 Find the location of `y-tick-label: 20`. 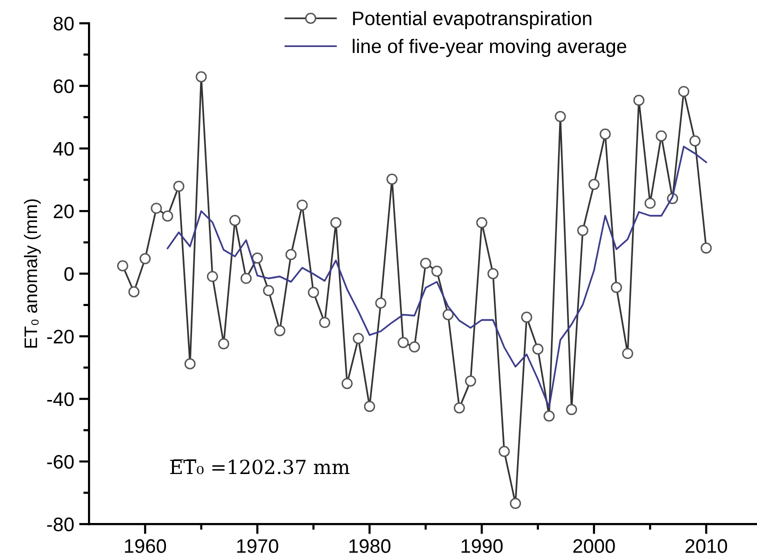

y-tick-label: 20 is located at coordinates (64, 211).